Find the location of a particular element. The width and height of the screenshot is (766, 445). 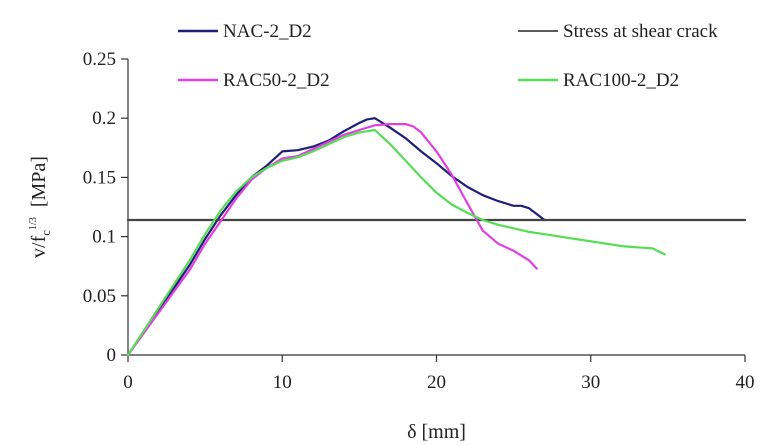

y-axis-label-superscript: 1/3 is located at coordinates (33, 223).